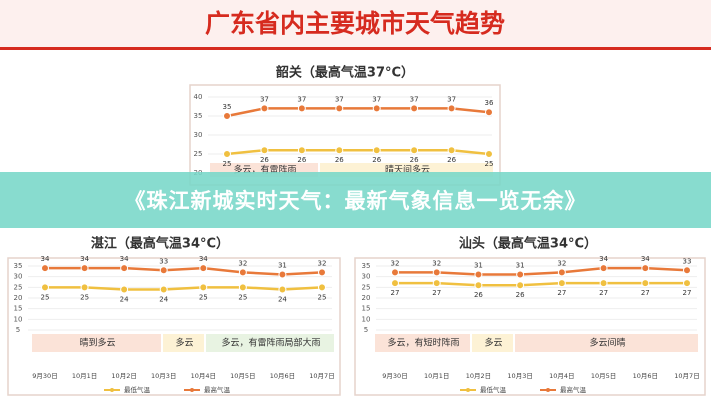  What do you see at coordinates (124, 299) in the screenshot?
I see `value-label: 24` at bounding box center [124, 299].